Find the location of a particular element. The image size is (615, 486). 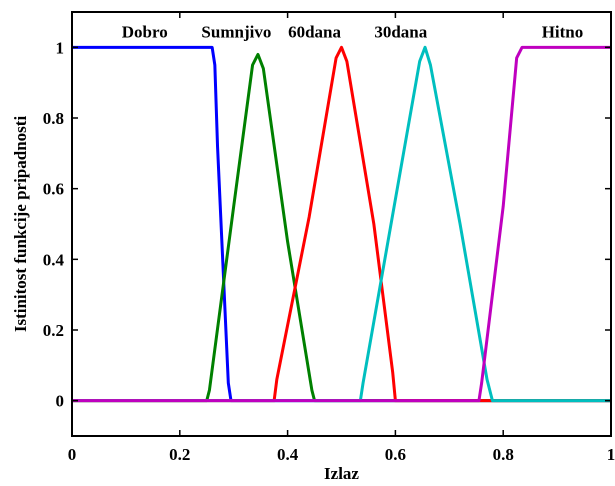

y-tick-label-1: 0.2 is located at coordinates (53, 330).